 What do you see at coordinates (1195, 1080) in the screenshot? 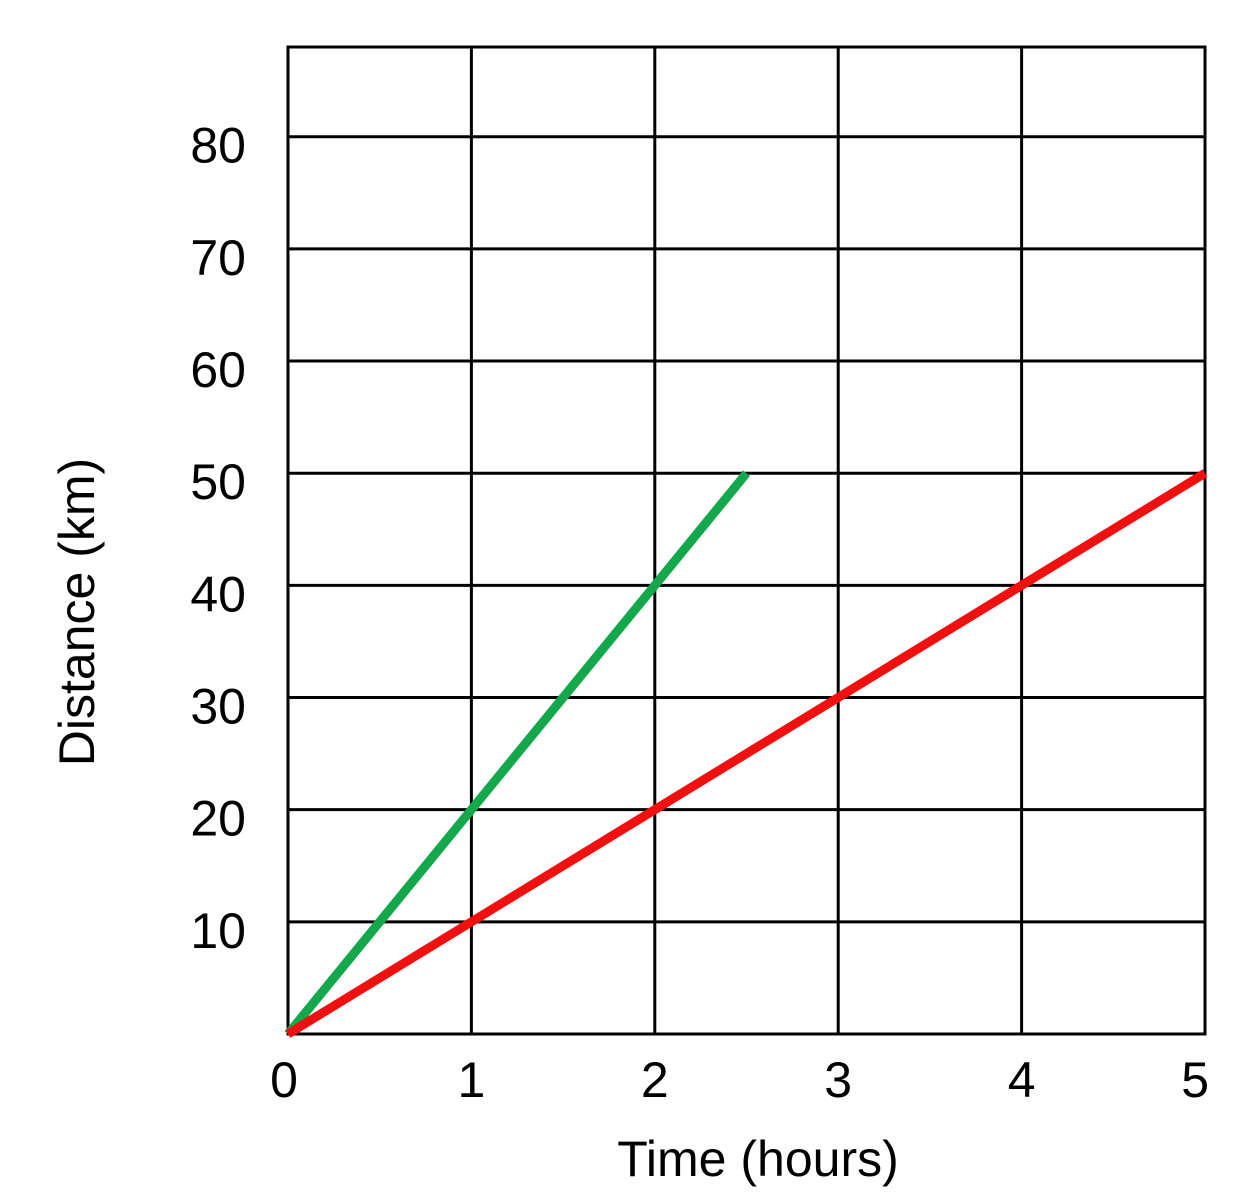
I see `x-tick-label: 5` at bounding box center [1195, 1080].